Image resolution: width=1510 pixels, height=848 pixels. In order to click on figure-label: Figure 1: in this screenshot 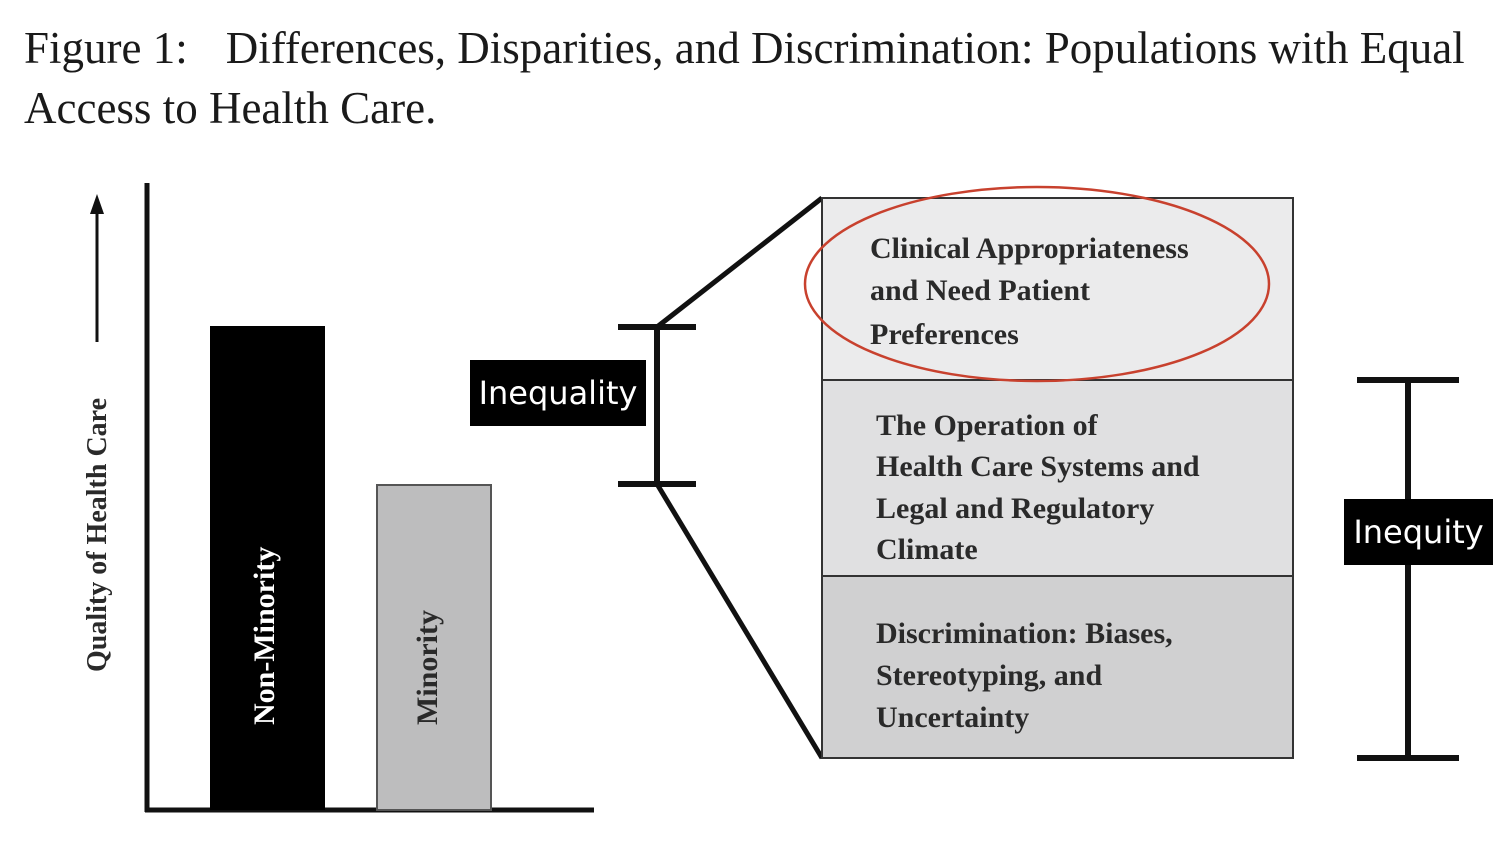, I will do `click(106, 48)`.